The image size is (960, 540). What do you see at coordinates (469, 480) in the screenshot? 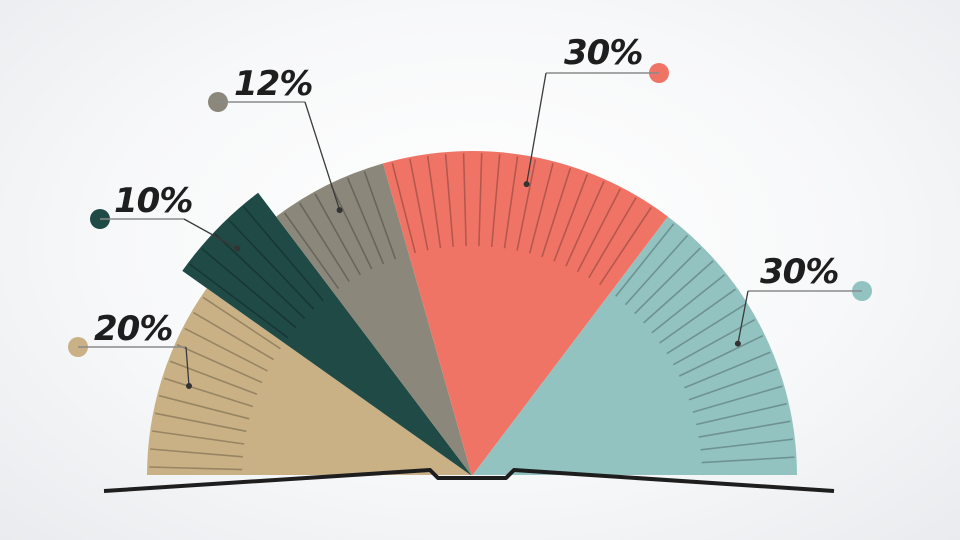
I see `book-base-line` at bounding box center [469, 480].